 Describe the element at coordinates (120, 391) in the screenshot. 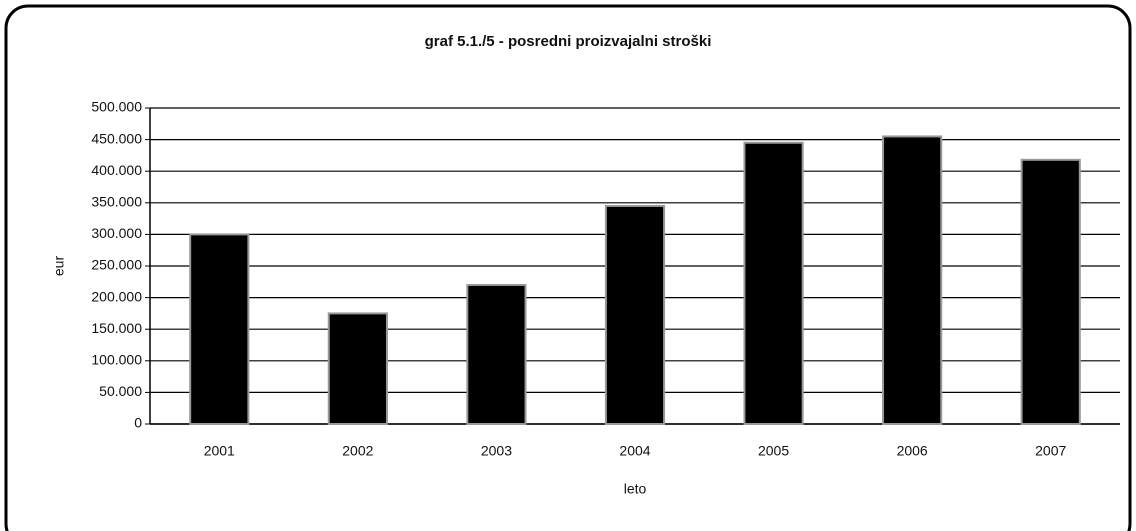

I see `y-tick-label: 50.000` at that location.